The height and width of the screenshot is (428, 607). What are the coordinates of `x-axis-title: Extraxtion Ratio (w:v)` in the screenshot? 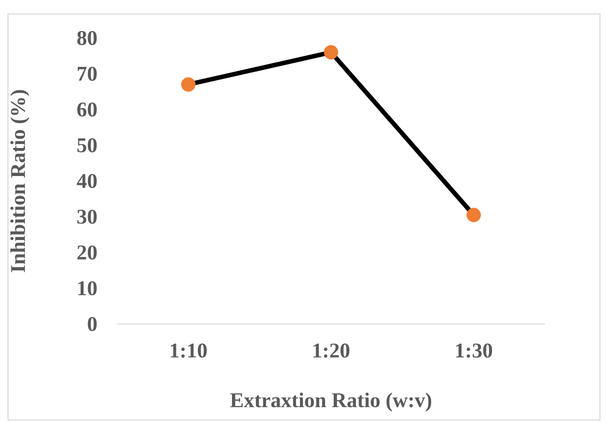 It's located at (331, 402).